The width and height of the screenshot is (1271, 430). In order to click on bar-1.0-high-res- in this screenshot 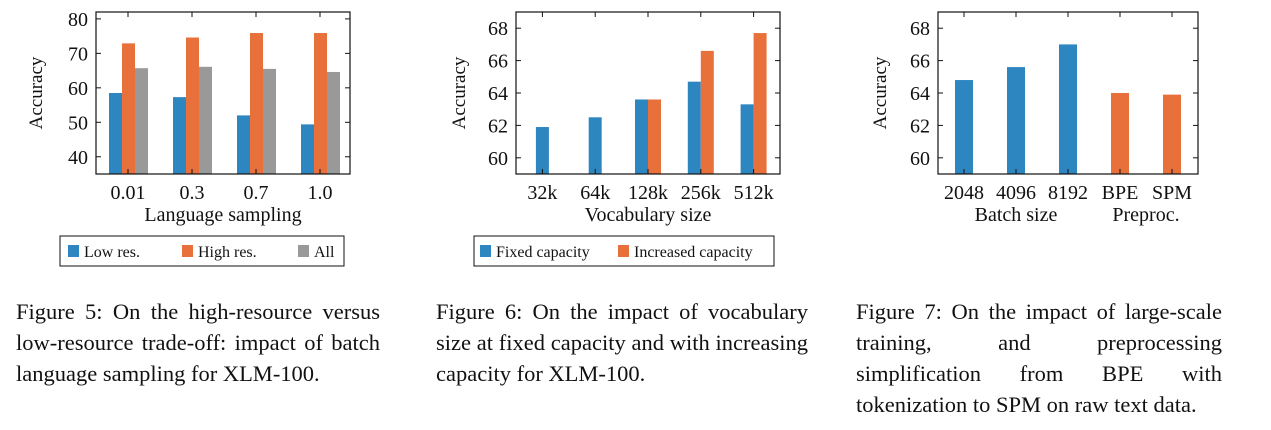, I will do `click(320, 104)`.